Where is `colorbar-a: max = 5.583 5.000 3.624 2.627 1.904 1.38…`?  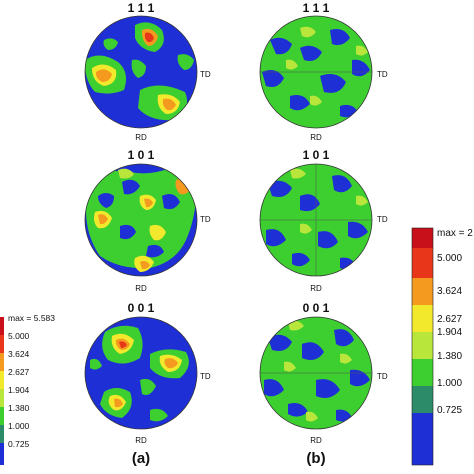
colorbar-a: max = 5.583 5.000 3.624 2.627 1.904 1.38… is located at coordinates (27, 389).